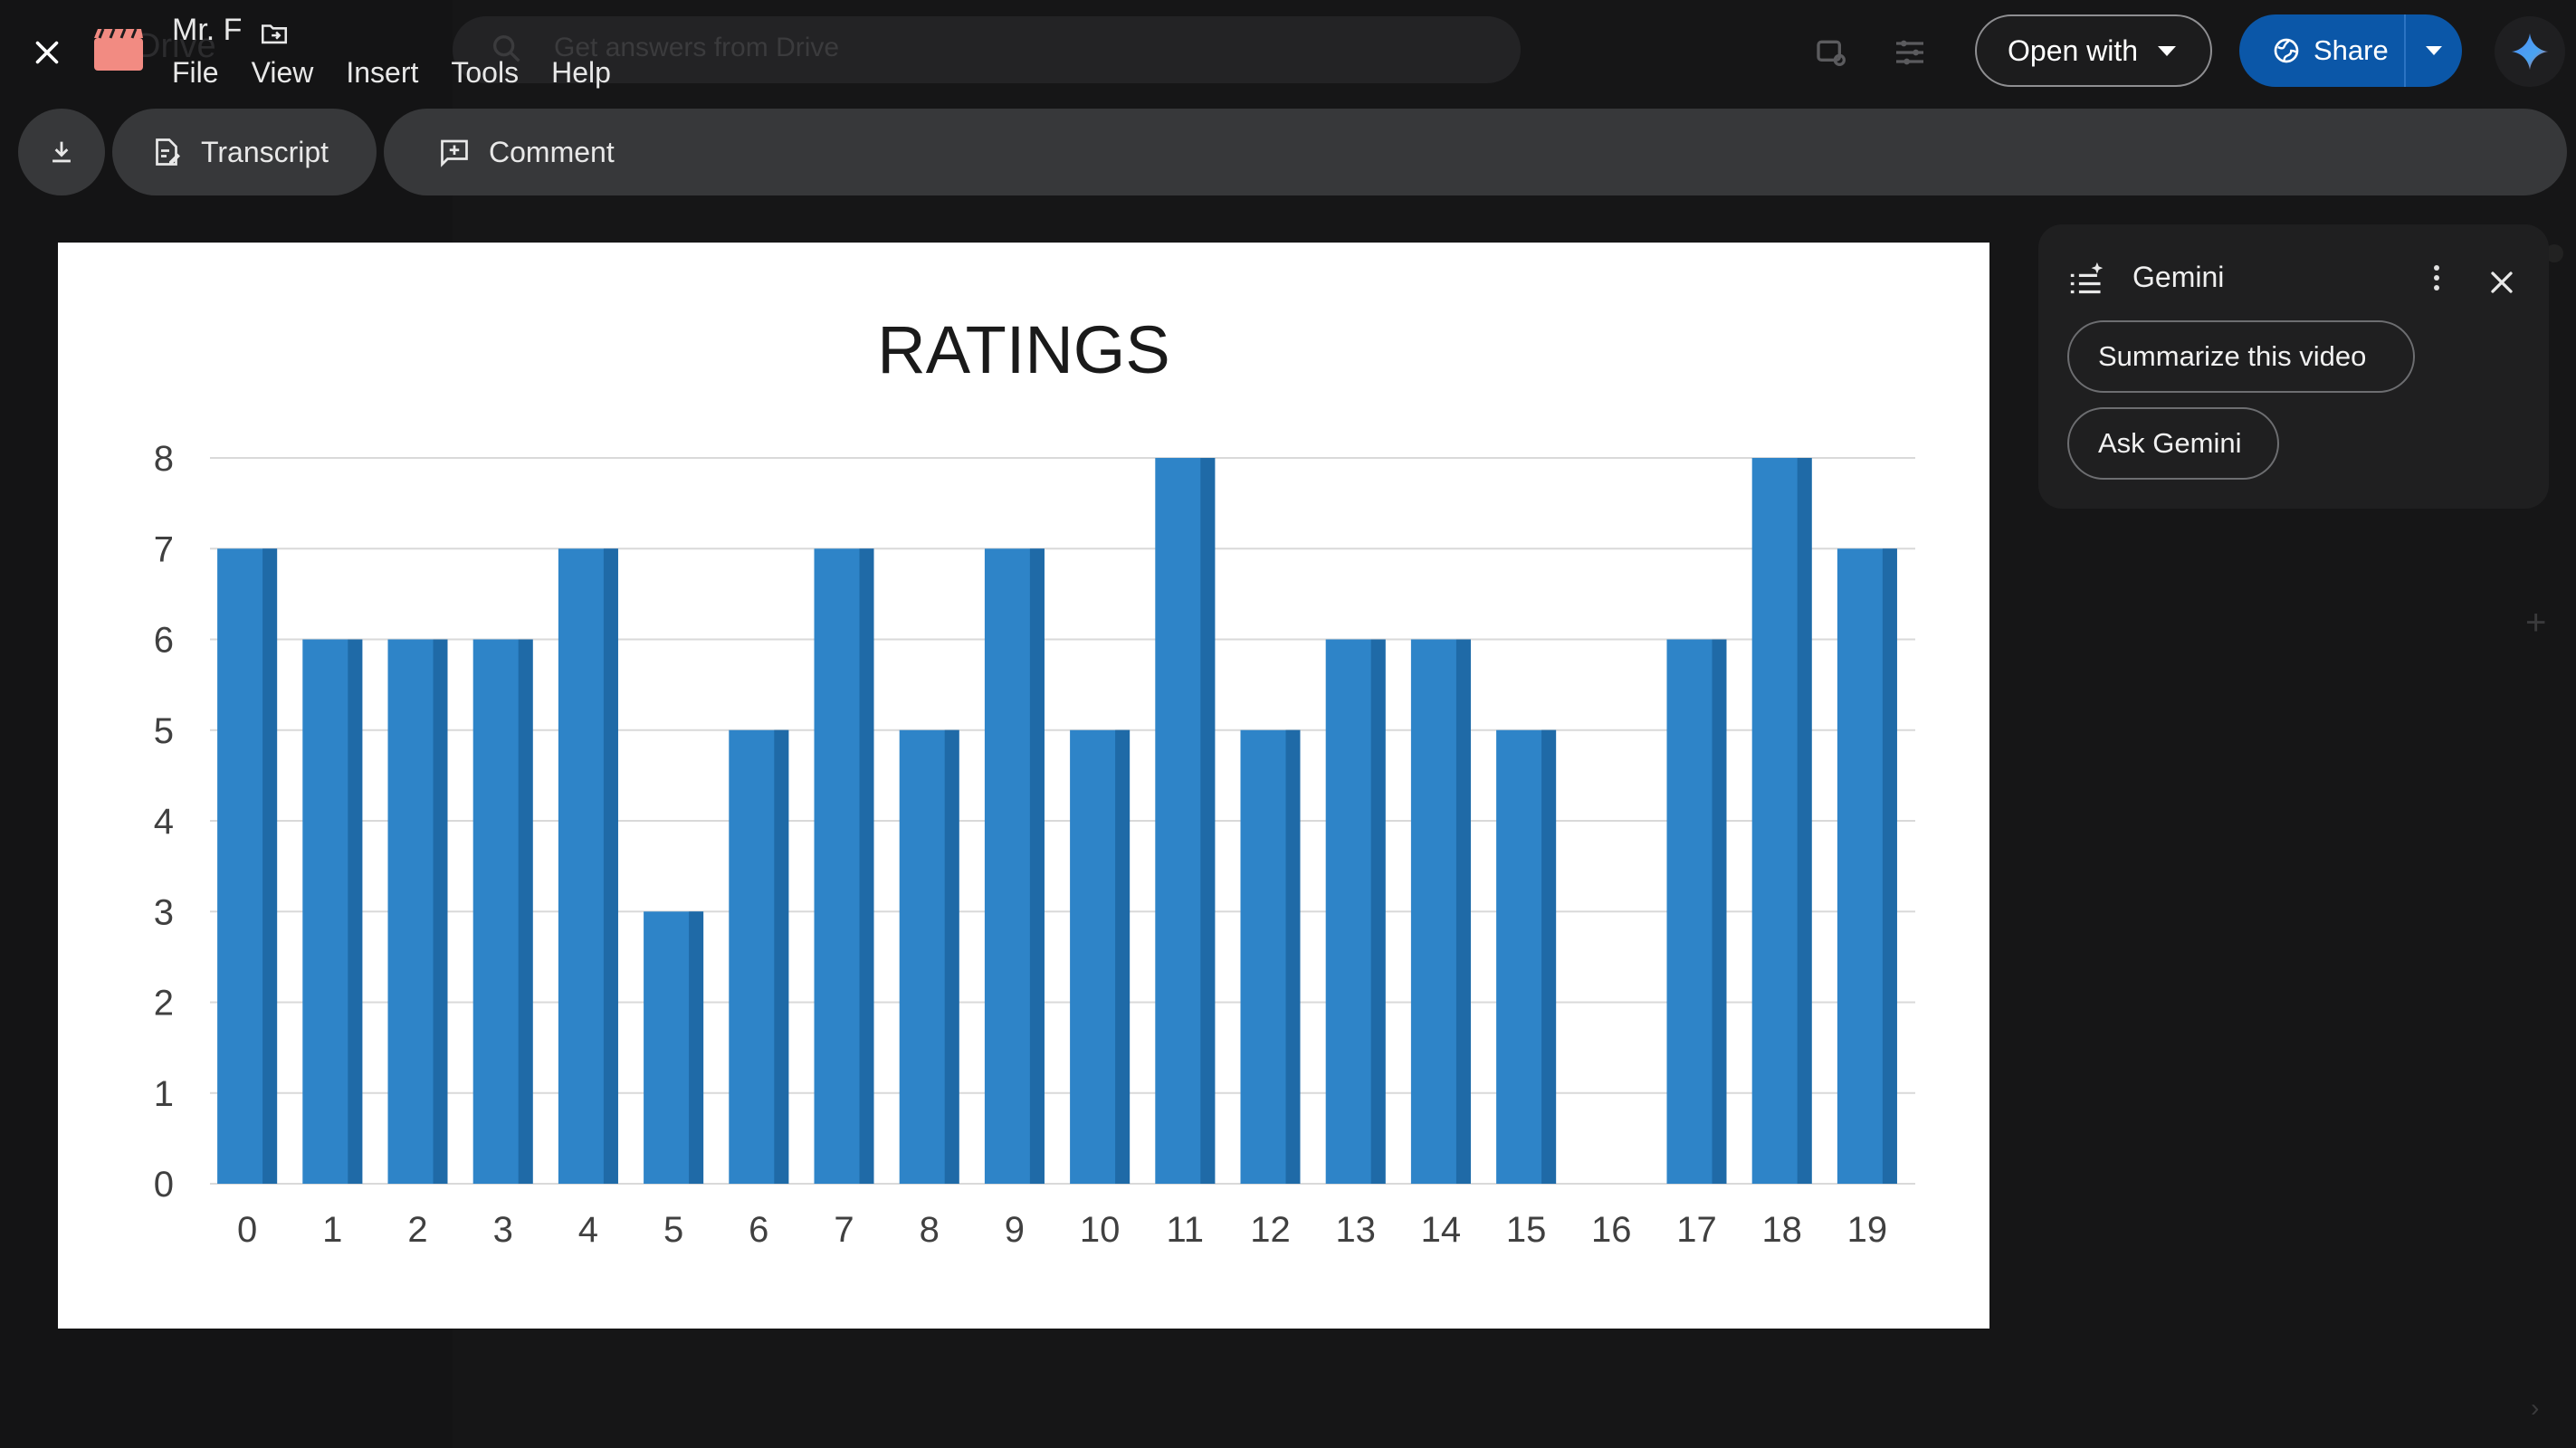 The width and height of the screenshot is (2576, 1448). What do you see at coordinates (2405, 51) in the screenshot?
I see `share-divider` at bounding box center [2405, 51].